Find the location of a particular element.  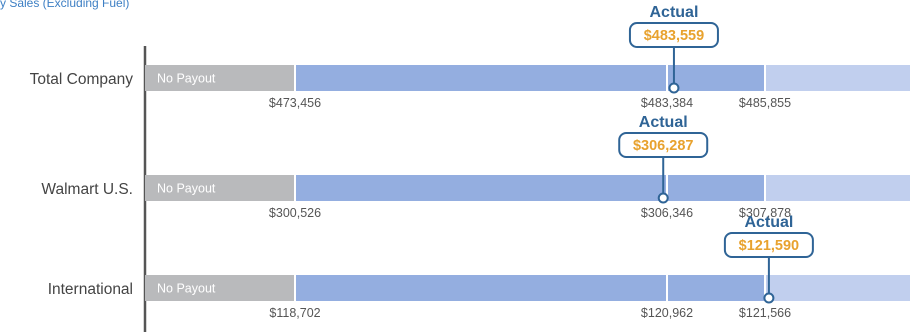

actual-value-label: $483,559 is located at coordinates (674, 36).